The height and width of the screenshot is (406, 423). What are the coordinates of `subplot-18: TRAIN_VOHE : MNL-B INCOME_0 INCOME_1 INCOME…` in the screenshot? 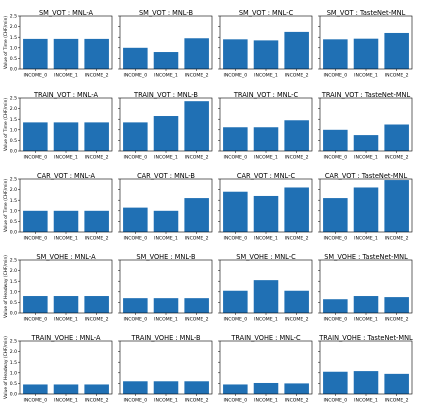 It's located at (165, 369).